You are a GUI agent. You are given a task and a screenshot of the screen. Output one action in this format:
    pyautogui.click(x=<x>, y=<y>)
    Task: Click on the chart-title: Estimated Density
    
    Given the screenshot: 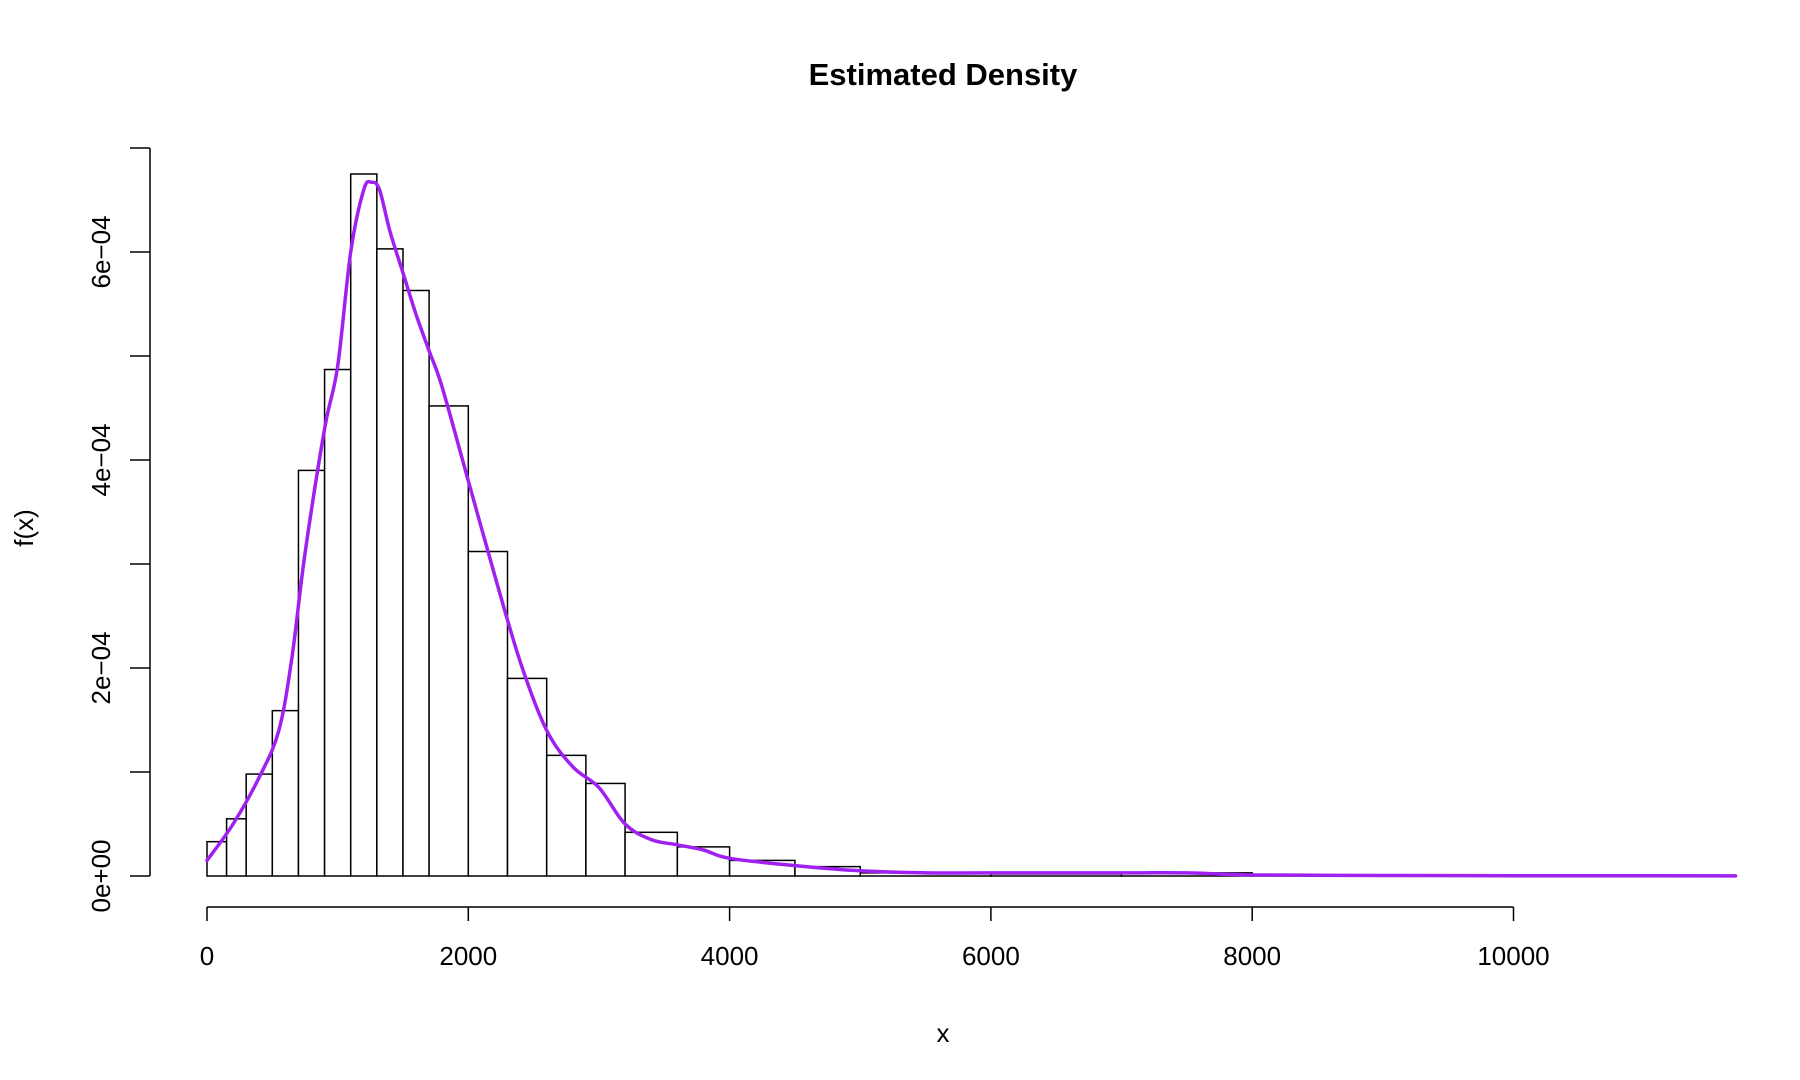 What is the action you would take?
    pyautogui.click(x=944, y=74)
    